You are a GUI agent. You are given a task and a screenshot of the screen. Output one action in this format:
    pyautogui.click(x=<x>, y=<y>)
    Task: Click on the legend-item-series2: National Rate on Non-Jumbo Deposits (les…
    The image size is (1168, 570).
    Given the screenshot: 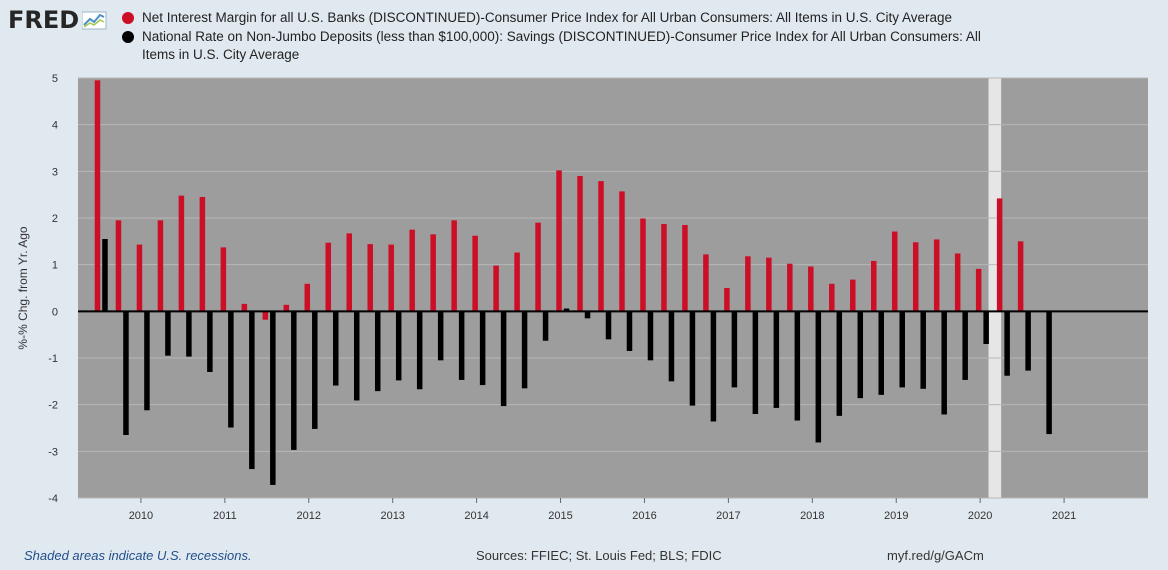 What is the action you would take?
    pyautogui.click(x=572, y=46)
    